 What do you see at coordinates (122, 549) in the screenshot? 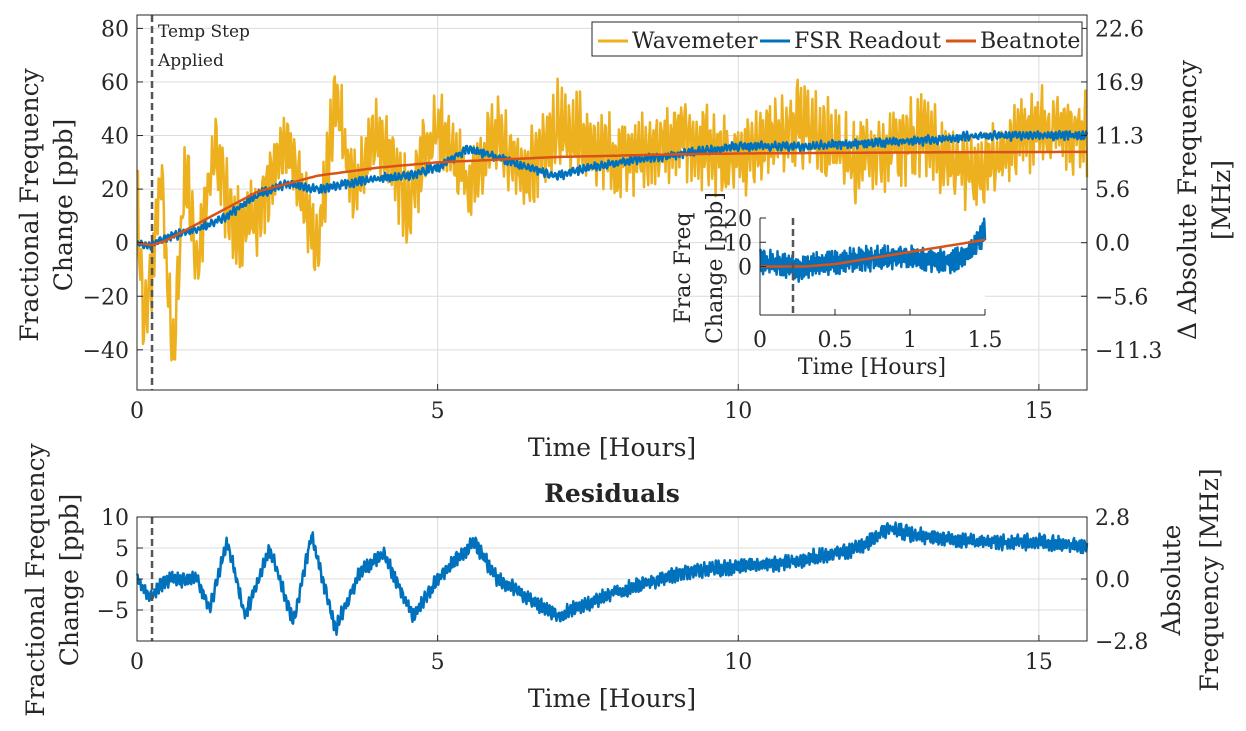
I see `y-tick-label-2: 5` at bounding box center [122, 549].